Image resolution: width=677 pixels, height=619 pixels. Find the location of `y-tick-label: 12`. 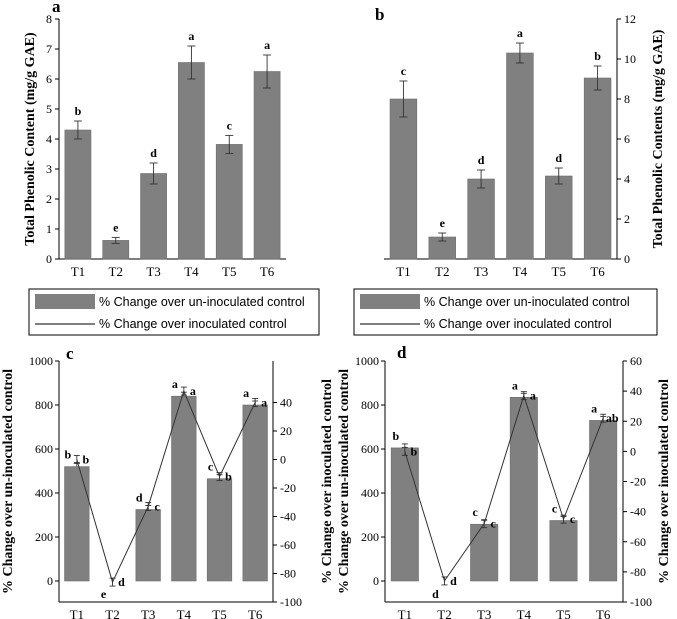

y-tick-label: 12 is located at coordinates (630, 19).